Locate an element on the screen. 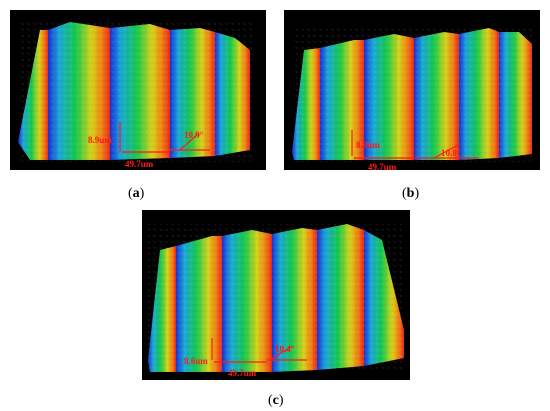  angle-label-c: 10.4° is located at coordinates (285, 349).